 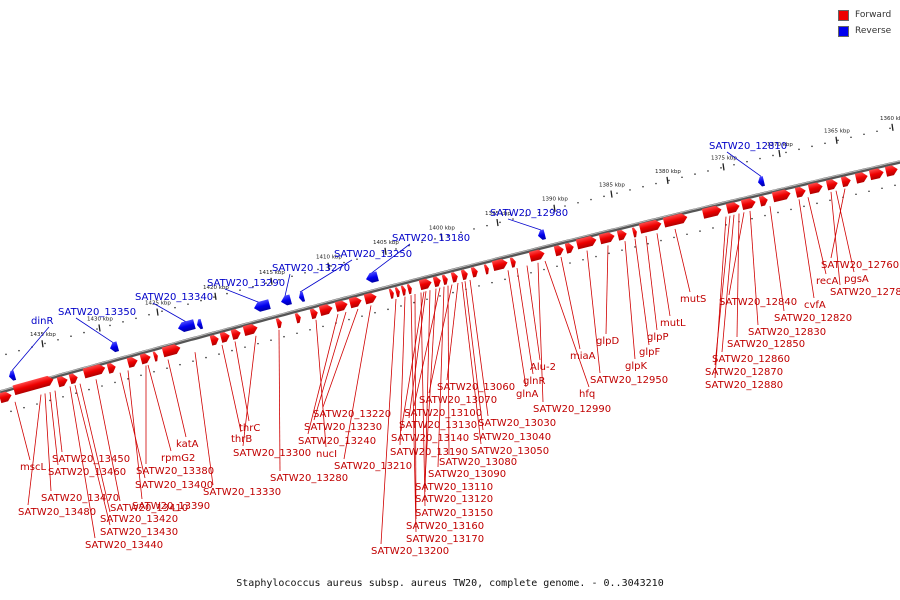 What do you see at coordinates (780, 145) in the screenshot?
I see `tick-label: 1370 kbp` at bounding box center [780, 145].